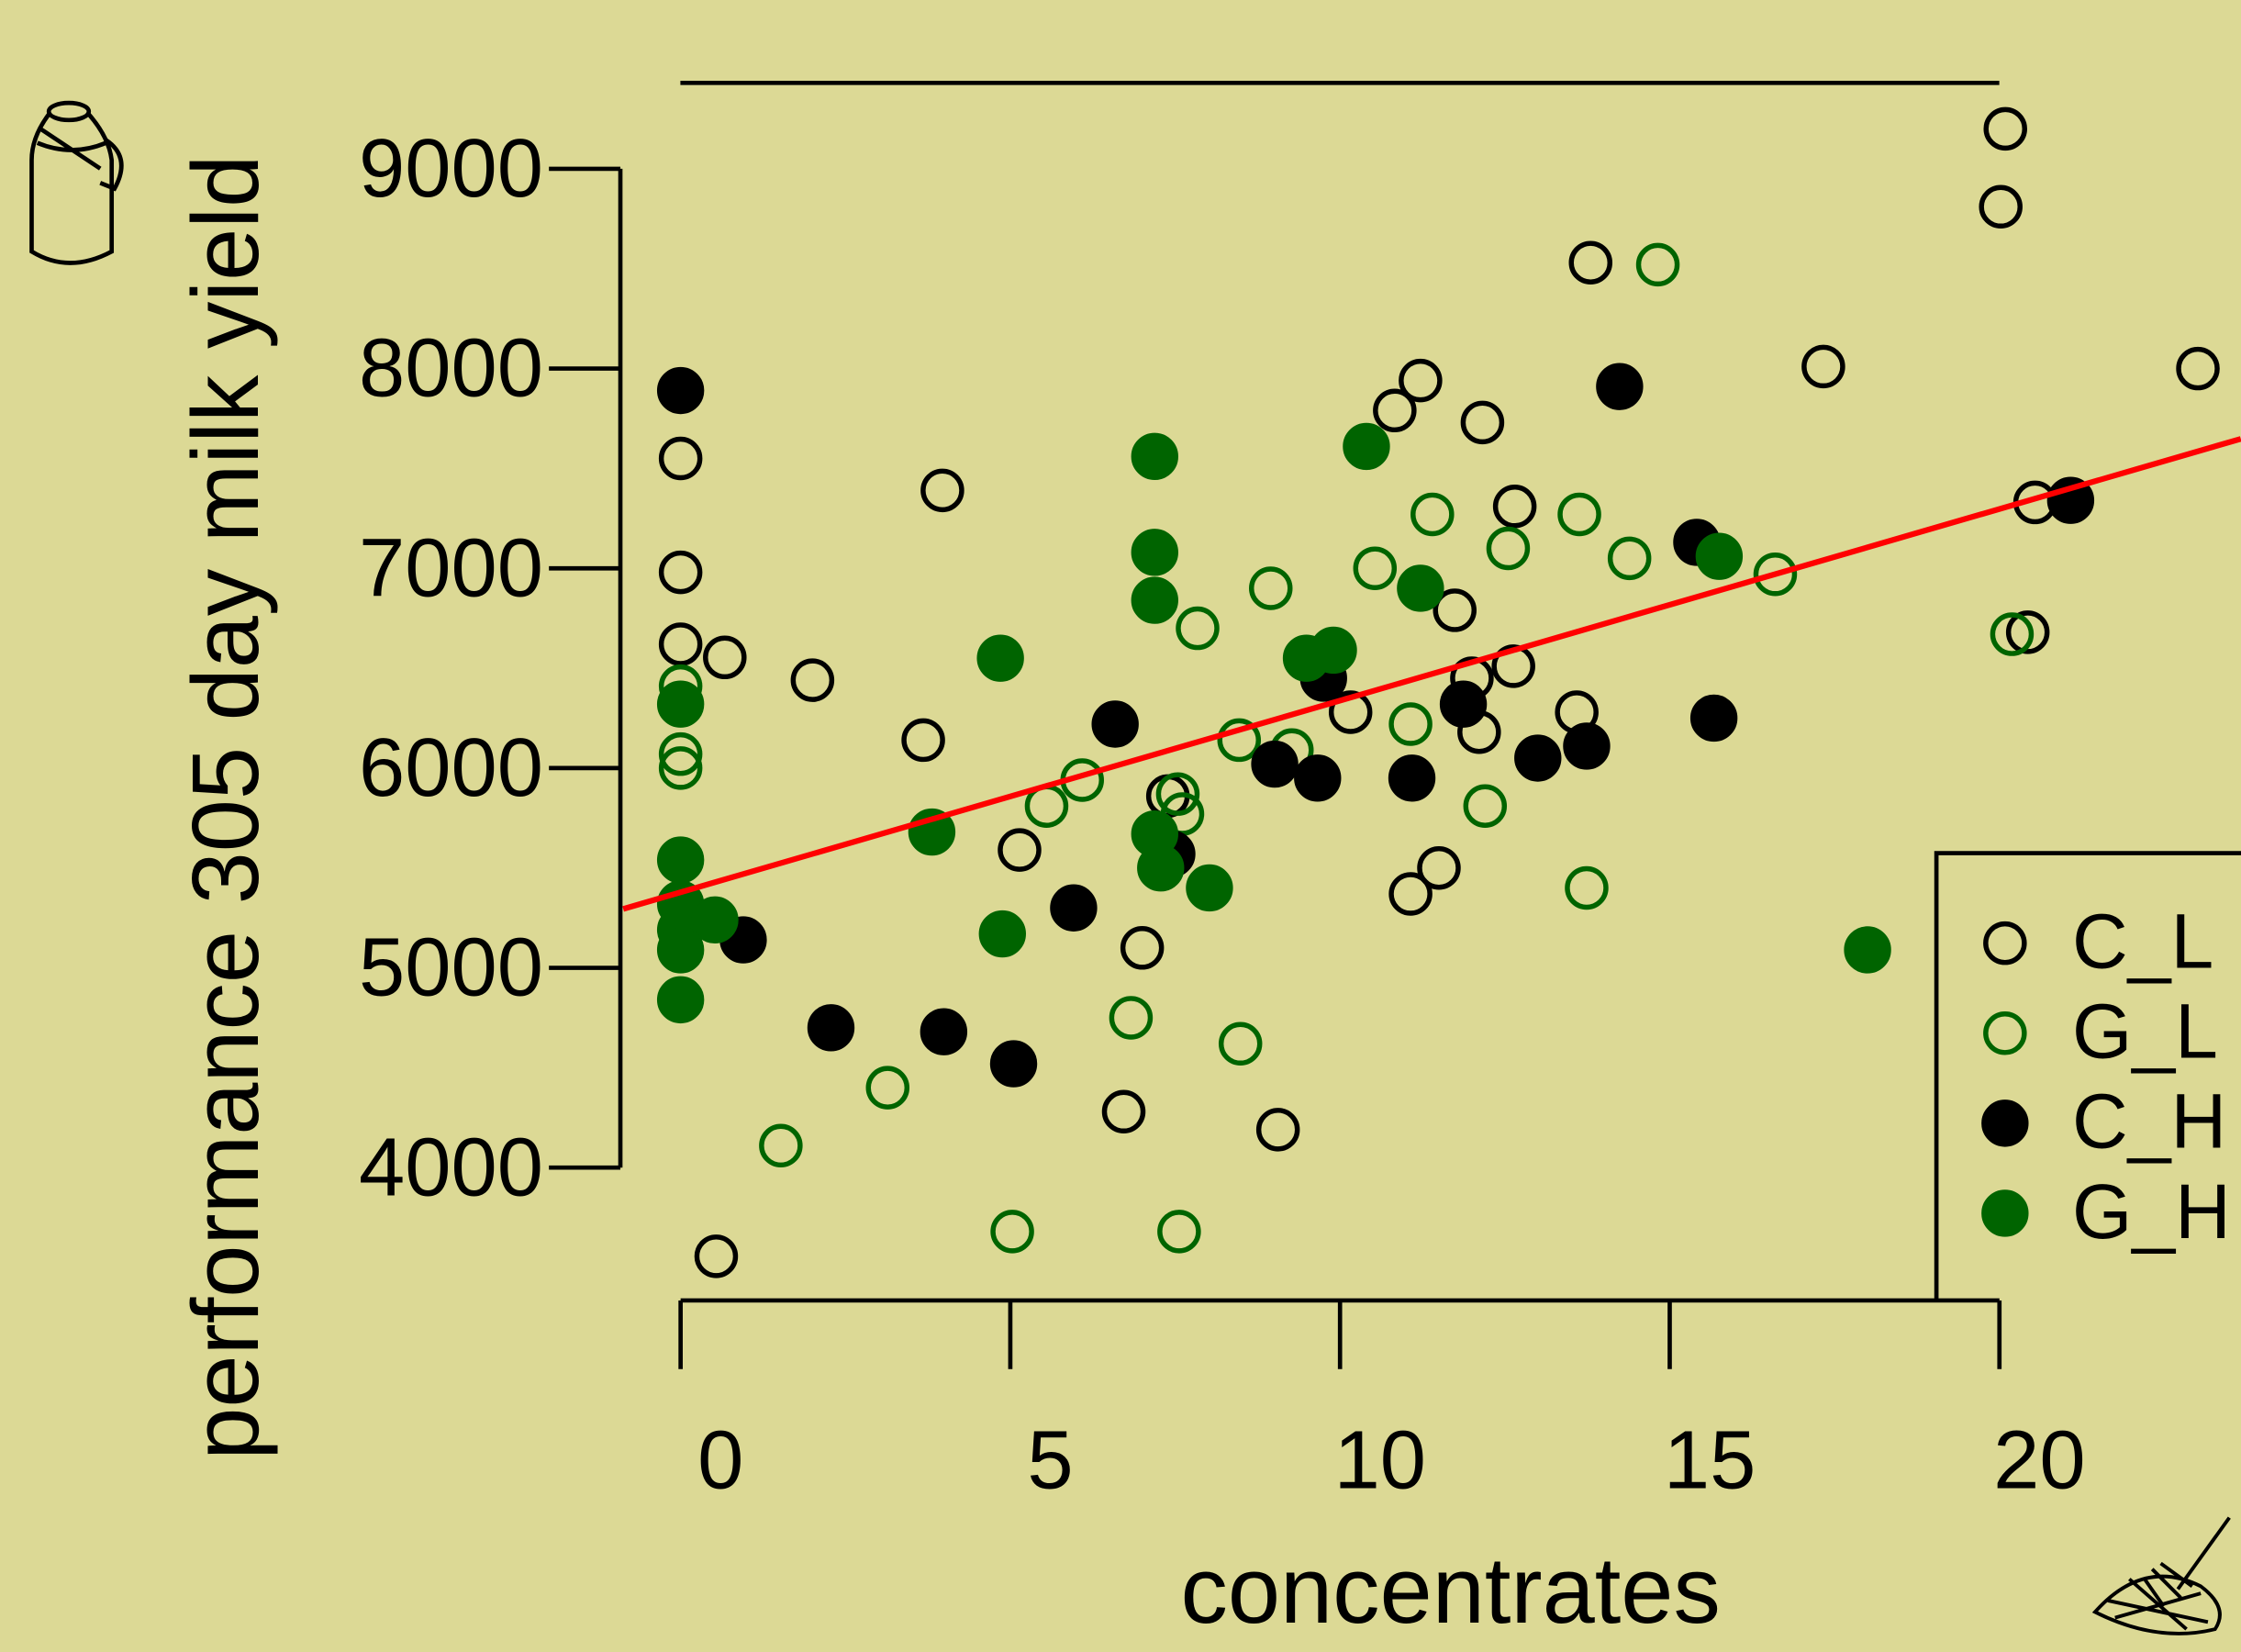 This screenshot has height=1652, width=2241. Describe the element at coordinates (2149, 1121) in the screenshot. I see `legend-label: C_H` at that location.